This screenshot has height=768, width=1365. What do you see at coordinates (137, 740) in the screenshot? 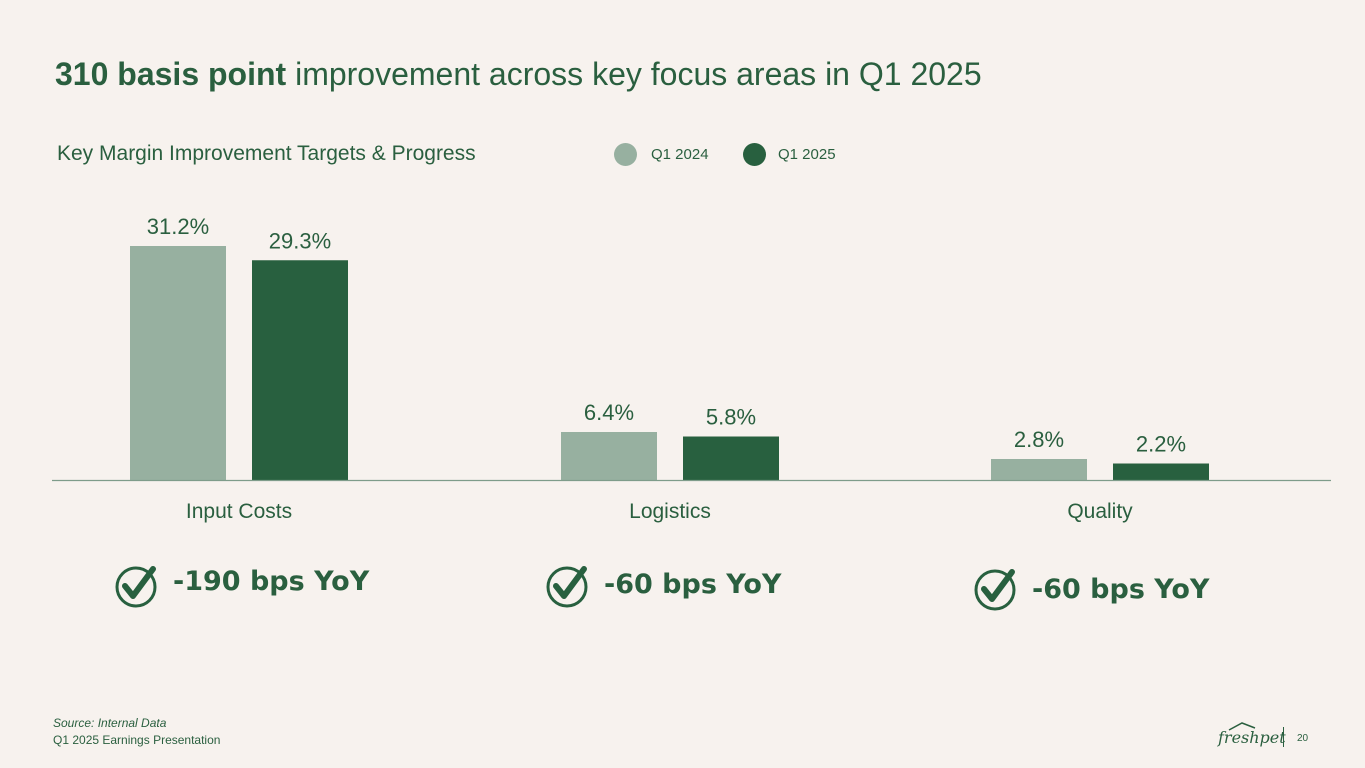
I see `presentation-name: Q1 2025 Earnings Presentation` at bounding box center [137, 740].